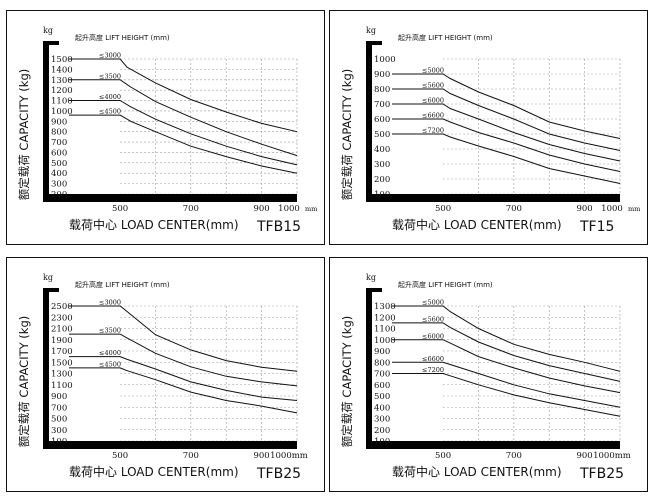 The width and height of the screenshot is (650, 500). I want to click on model-name: TFB25, so click(601, 474).